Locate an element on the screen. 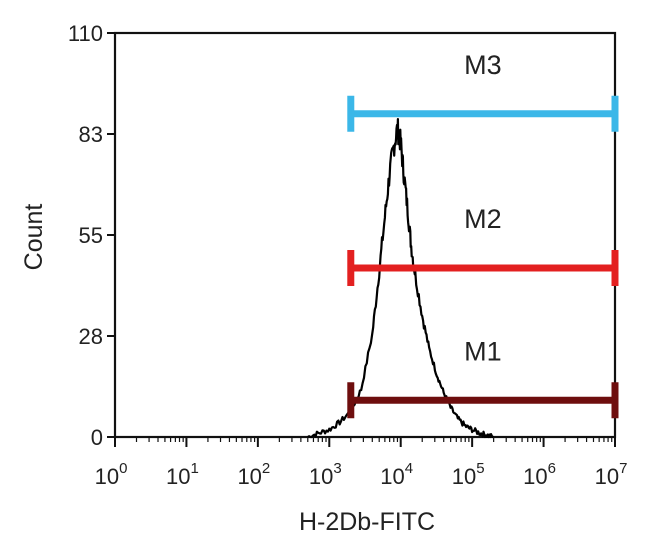  x-tick-label: 10⁵ is located at coordinates (468, 474).